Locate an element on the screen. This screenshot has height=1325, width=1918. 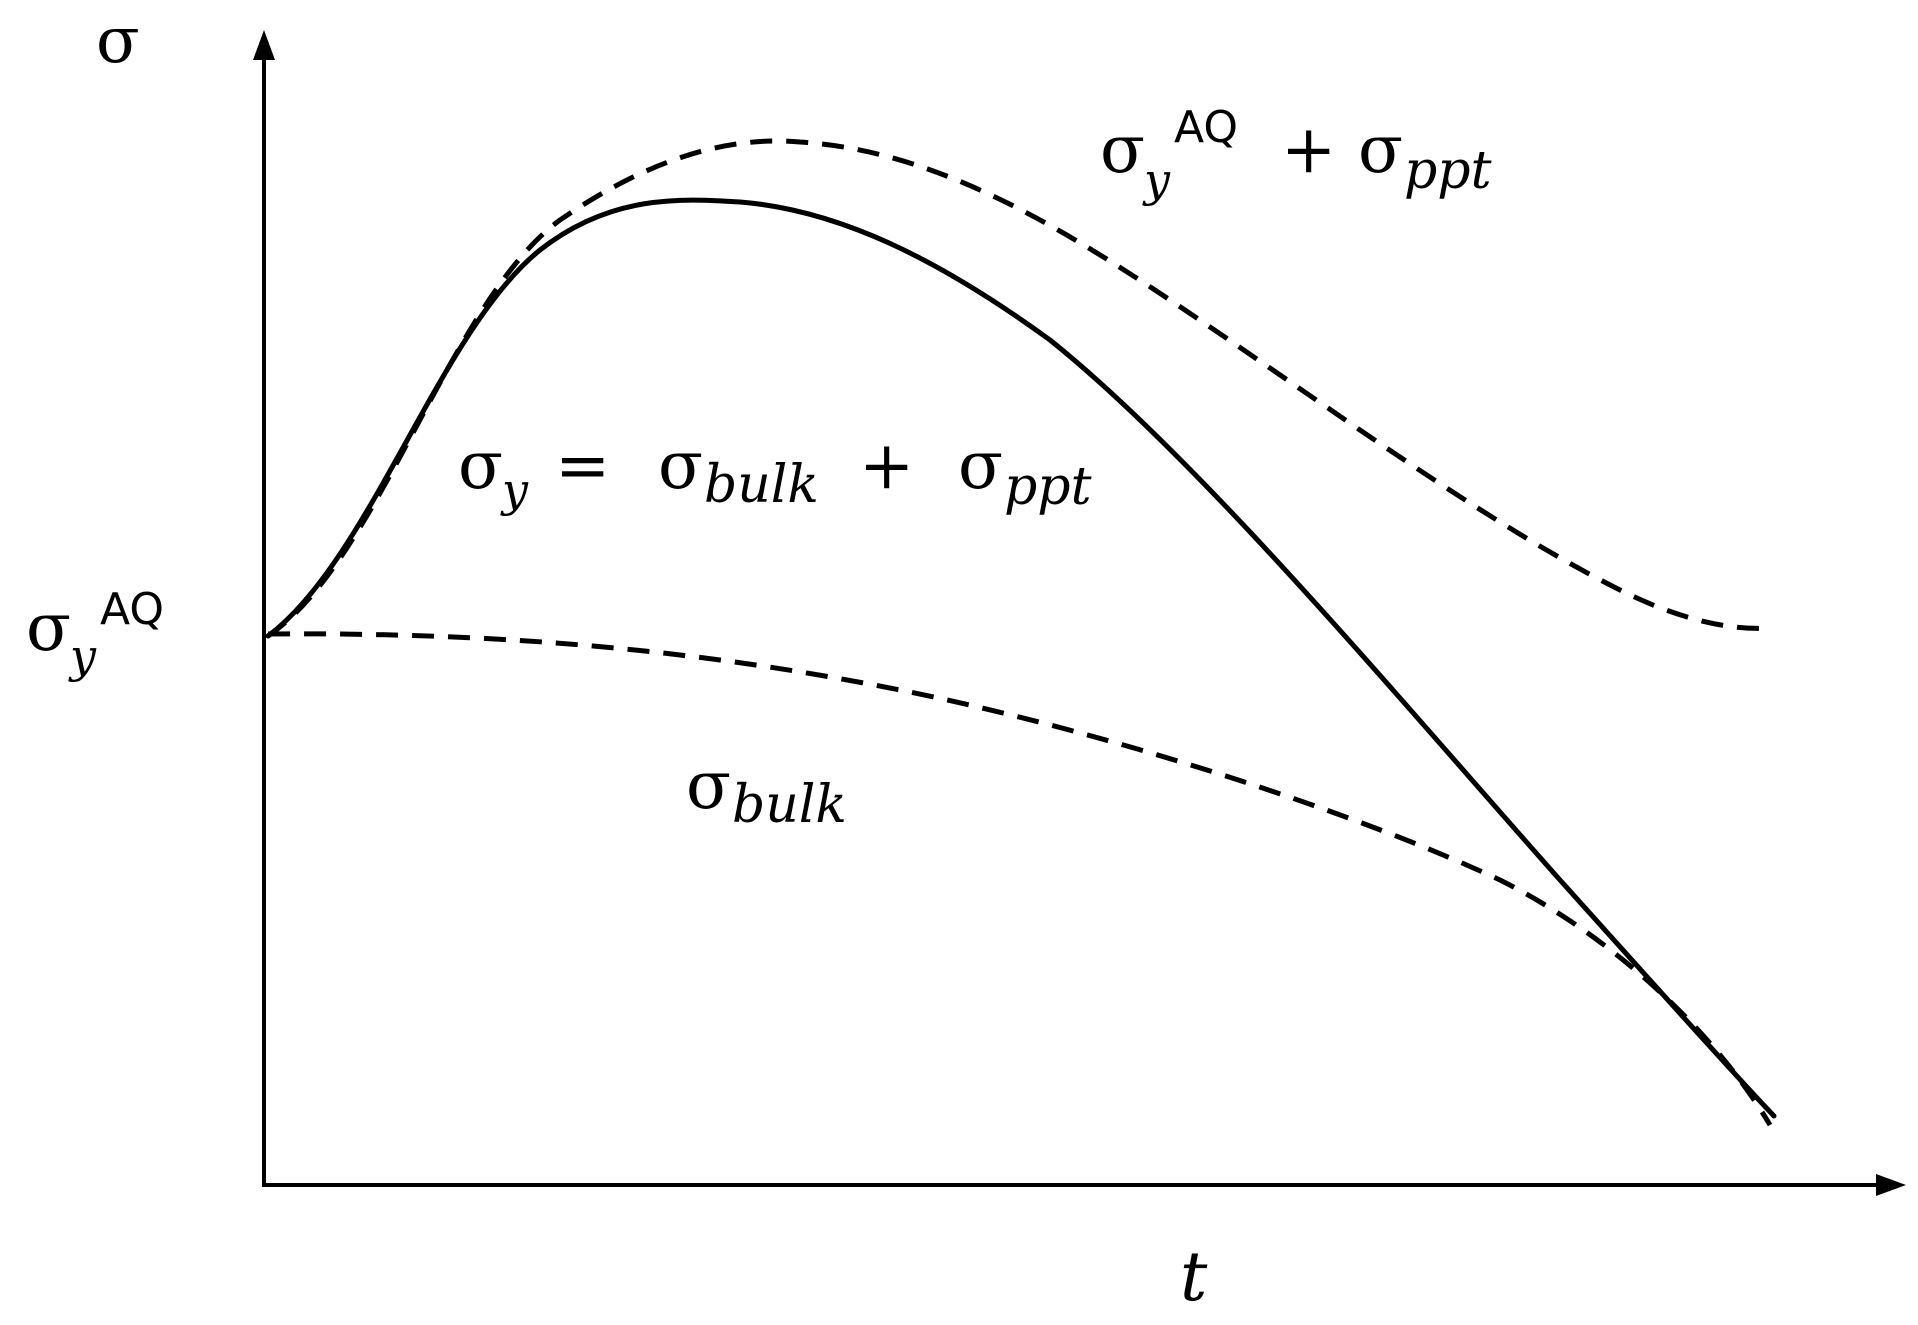
label-lower-sub: bulk is located at coordinates (789, 805).